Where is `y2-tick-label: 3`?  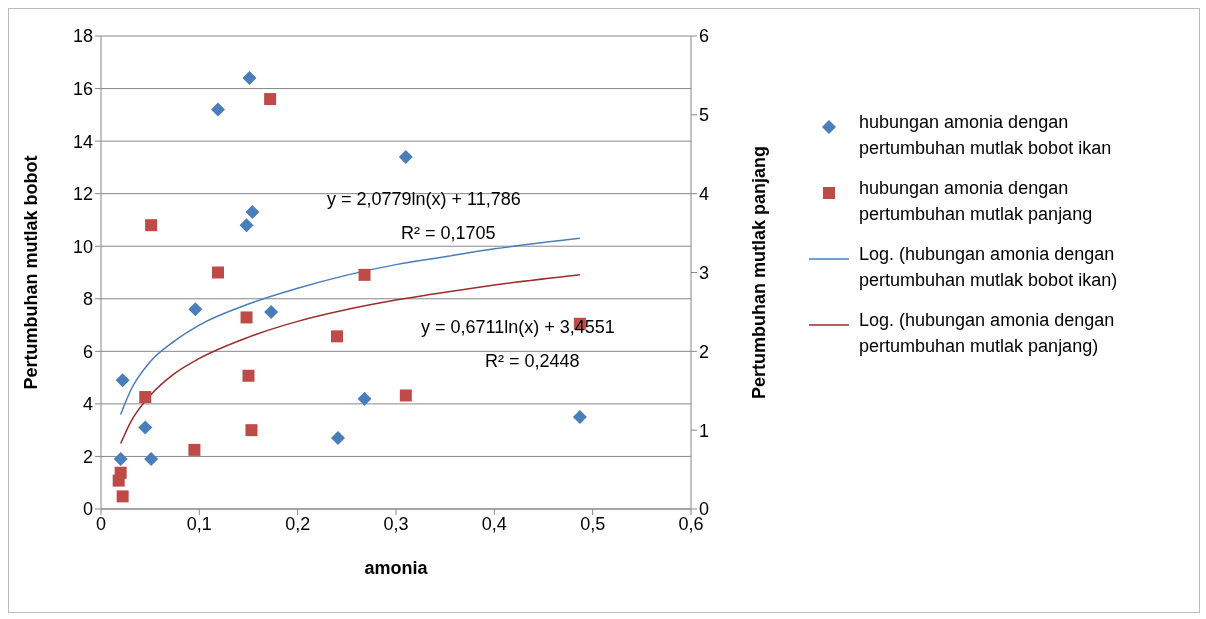
y2-tick-label: 3 is located at coordinates (704, 272).